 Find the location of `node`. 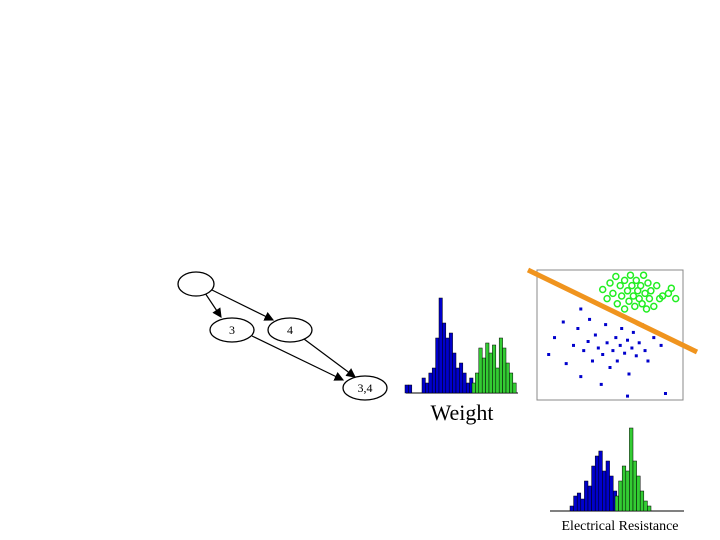

node is located at coordinates (196, 284).